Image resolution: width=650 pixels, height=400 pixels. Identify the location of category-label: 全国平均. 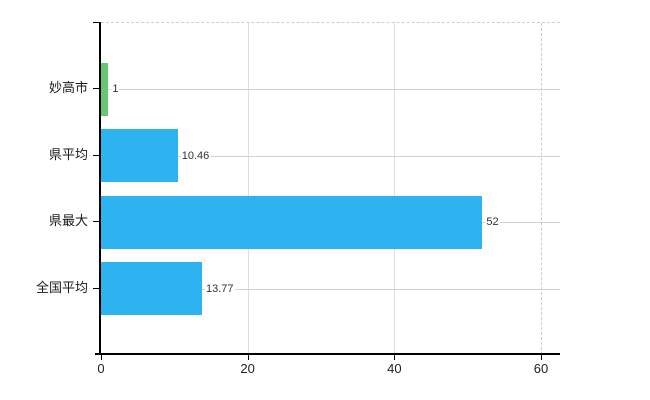
(61, 287).